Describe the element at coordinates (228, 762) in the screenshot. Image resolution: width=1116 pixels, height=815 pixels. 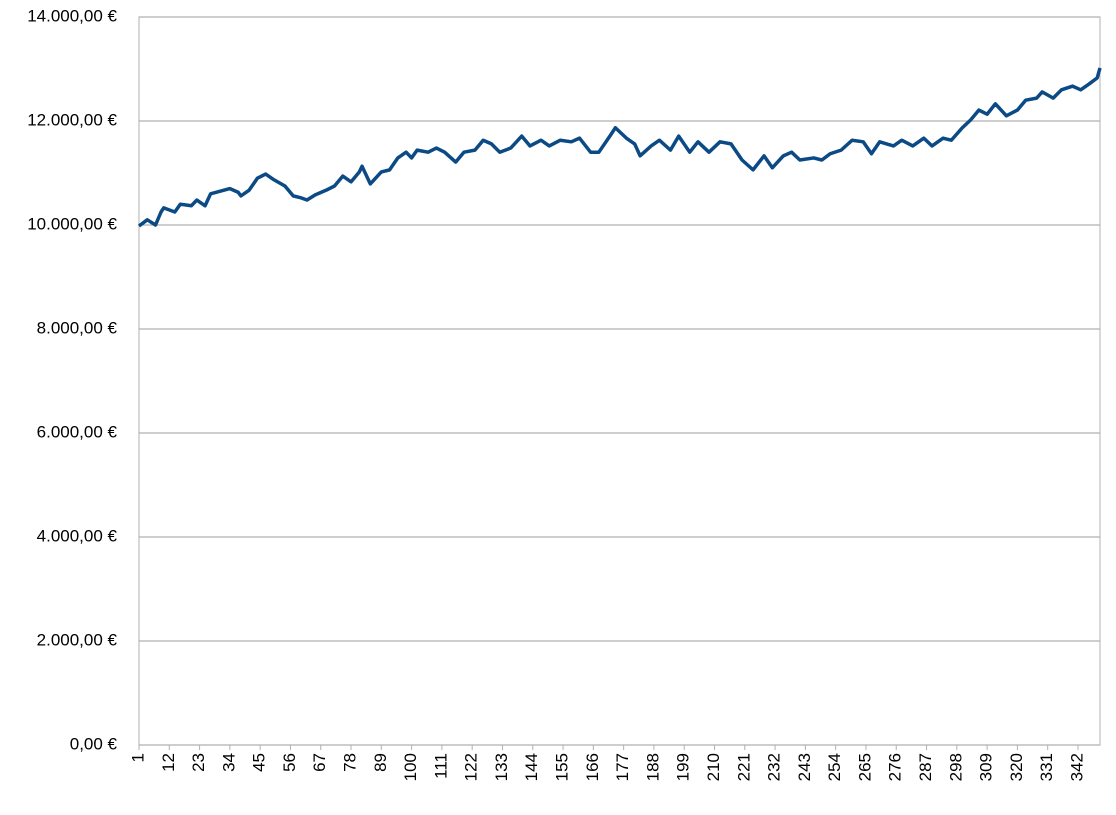
I see `x-tick-label: 34` at that location.